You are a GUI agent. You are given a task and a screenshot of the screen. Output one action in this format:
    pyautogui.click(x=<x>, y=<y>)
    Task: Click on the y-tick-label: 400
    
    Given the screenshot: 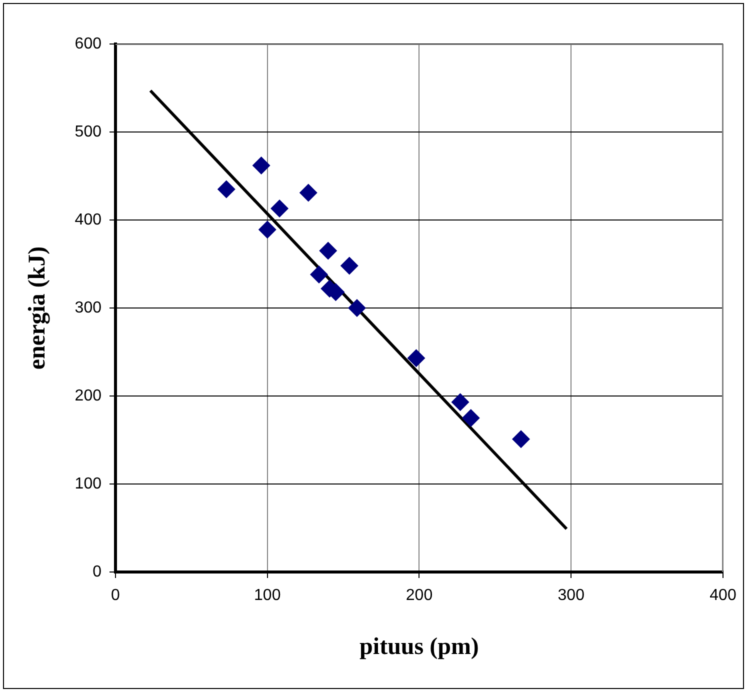 What is the action you would take?
    pyautogui.click(x=88, y=219)
    